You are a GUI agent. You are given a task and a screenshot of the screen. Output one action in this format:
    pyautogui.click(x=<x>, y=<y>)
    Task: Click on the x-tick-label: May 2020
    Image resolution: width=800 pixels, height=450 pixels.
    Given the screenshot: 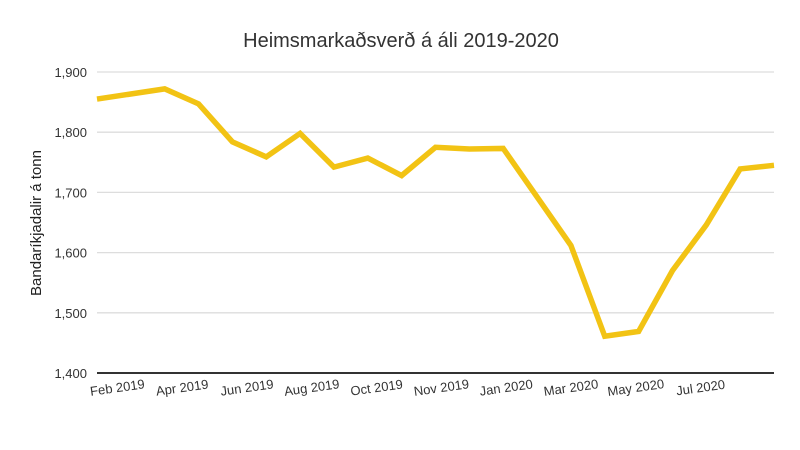 What is the action you would take?
    pyautogui.click(x=635, y=387)
    